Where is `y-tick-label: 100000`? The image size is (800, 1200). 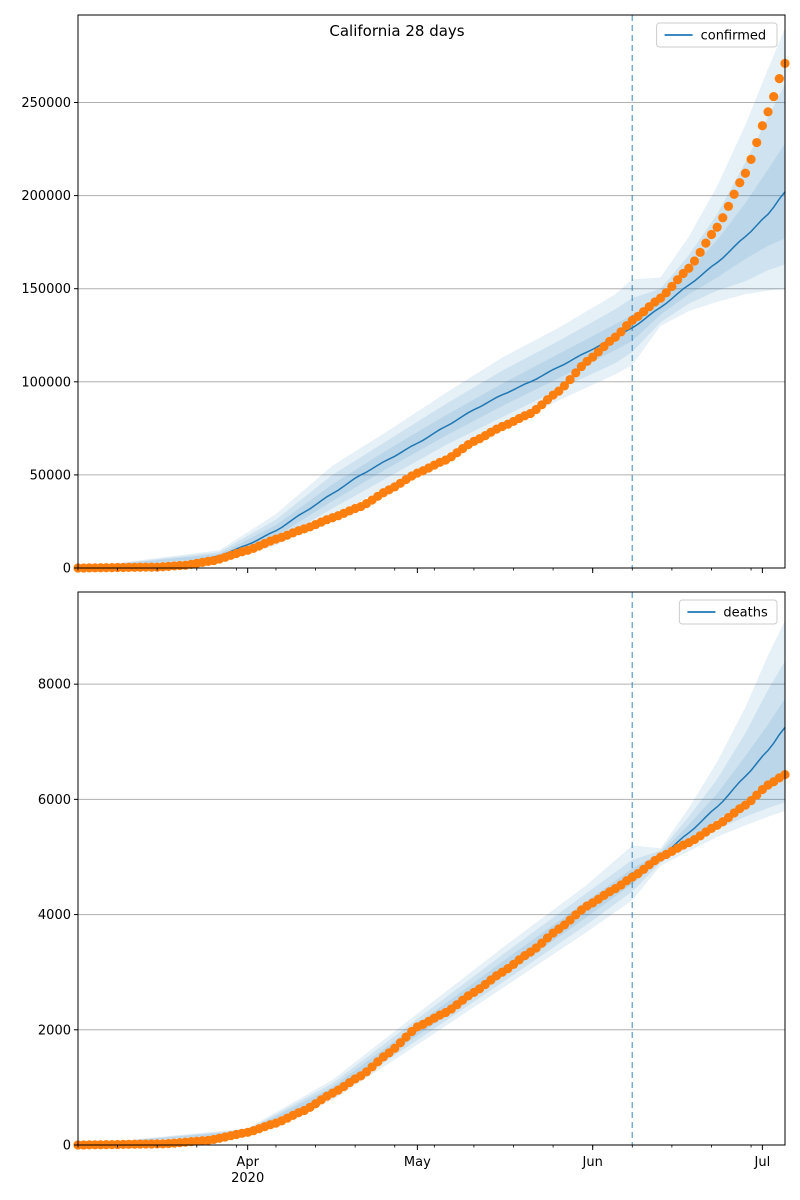 y-tick-label: 100000 is located at coordinates (46, 382).